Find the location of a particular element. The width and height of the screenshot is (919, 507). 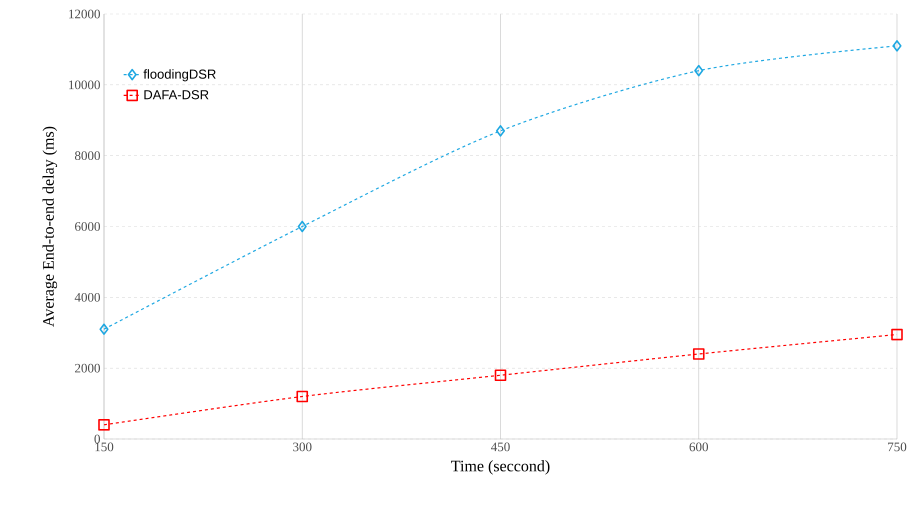

x-tick-label: 600 is located at coordinates (699, 447).